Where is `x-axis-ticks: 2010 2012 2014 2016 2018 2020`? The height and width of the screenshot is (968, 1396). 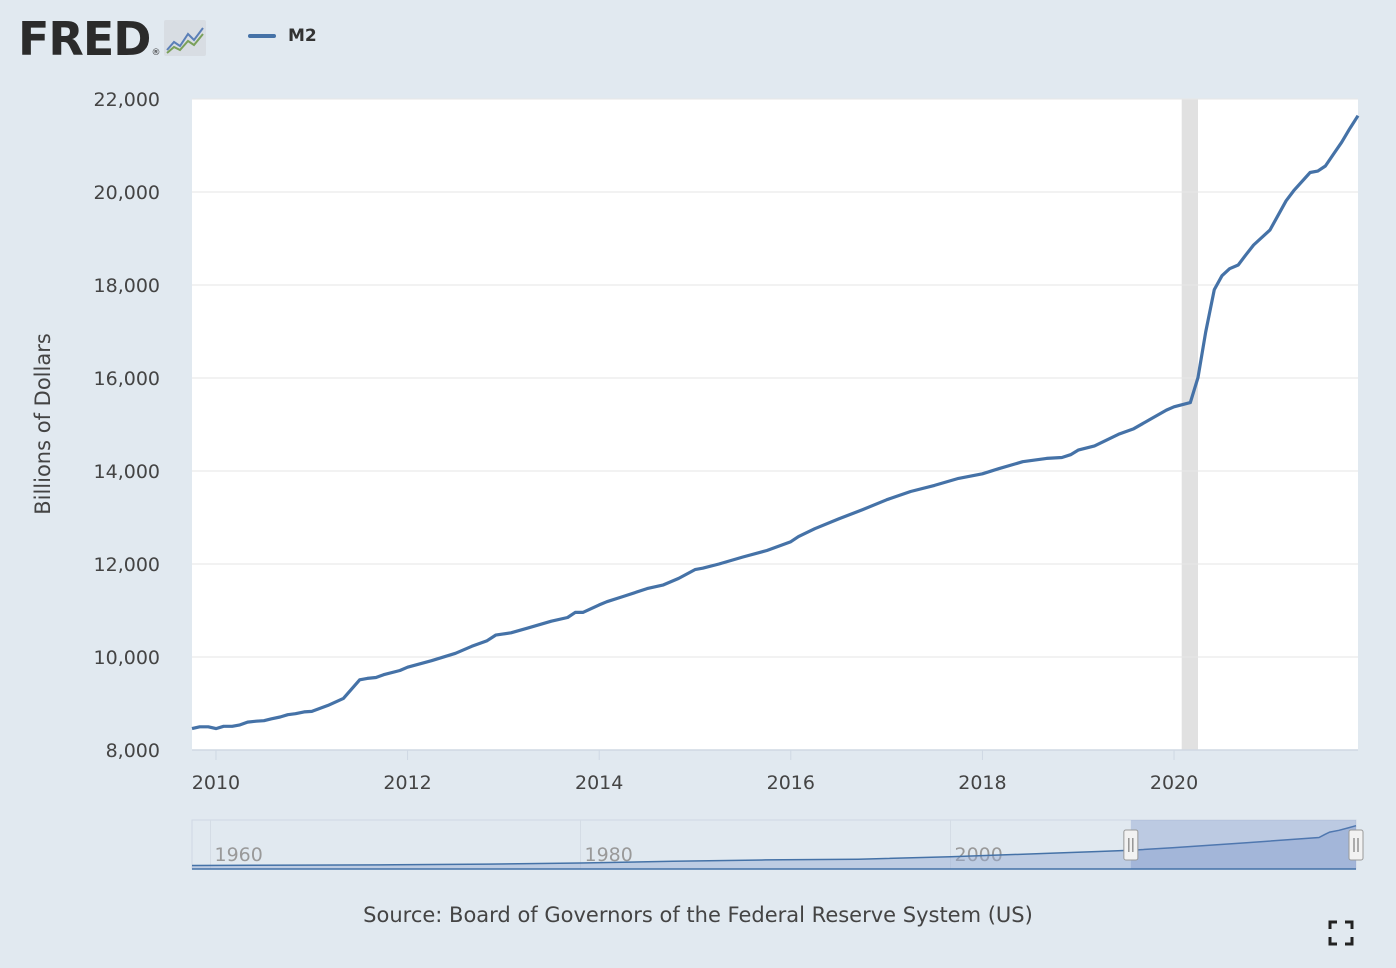 x-axis-ticks: 2010 2012 2014 2016 2018 2020 is located at coordinates (695, 772).